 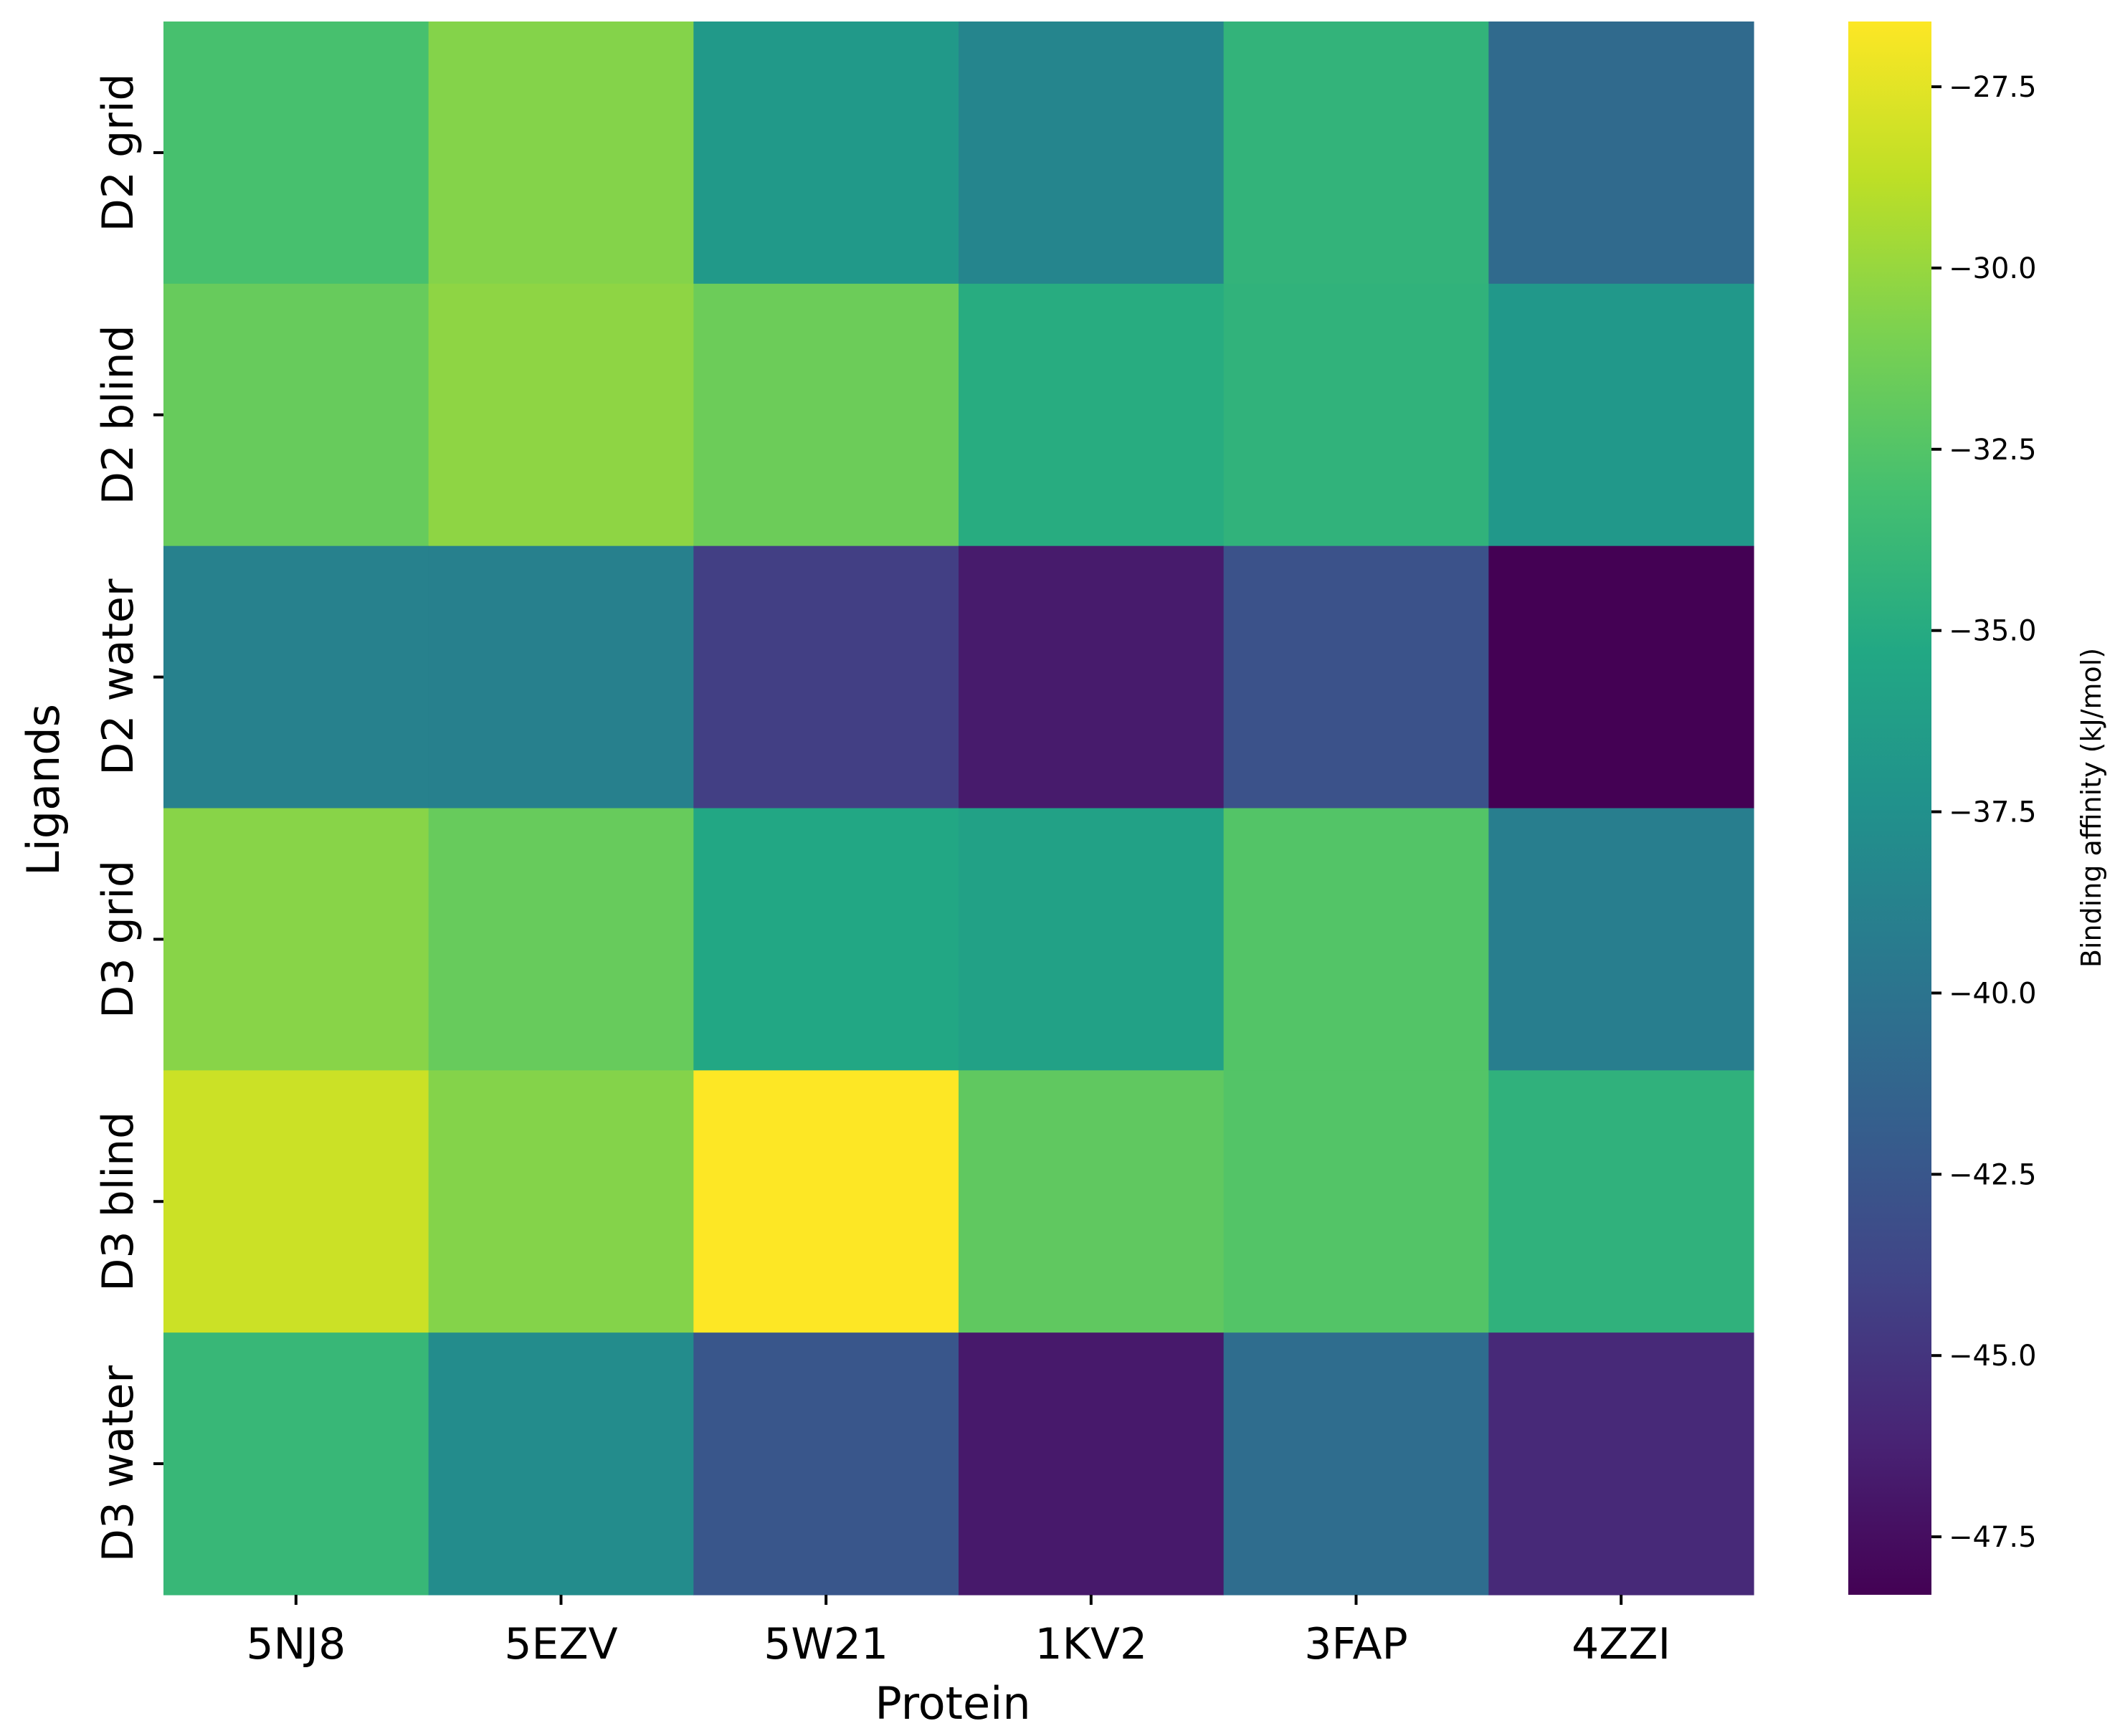 I want to click on x-tick-label: 5EZV, so click(x=560, y=1644).